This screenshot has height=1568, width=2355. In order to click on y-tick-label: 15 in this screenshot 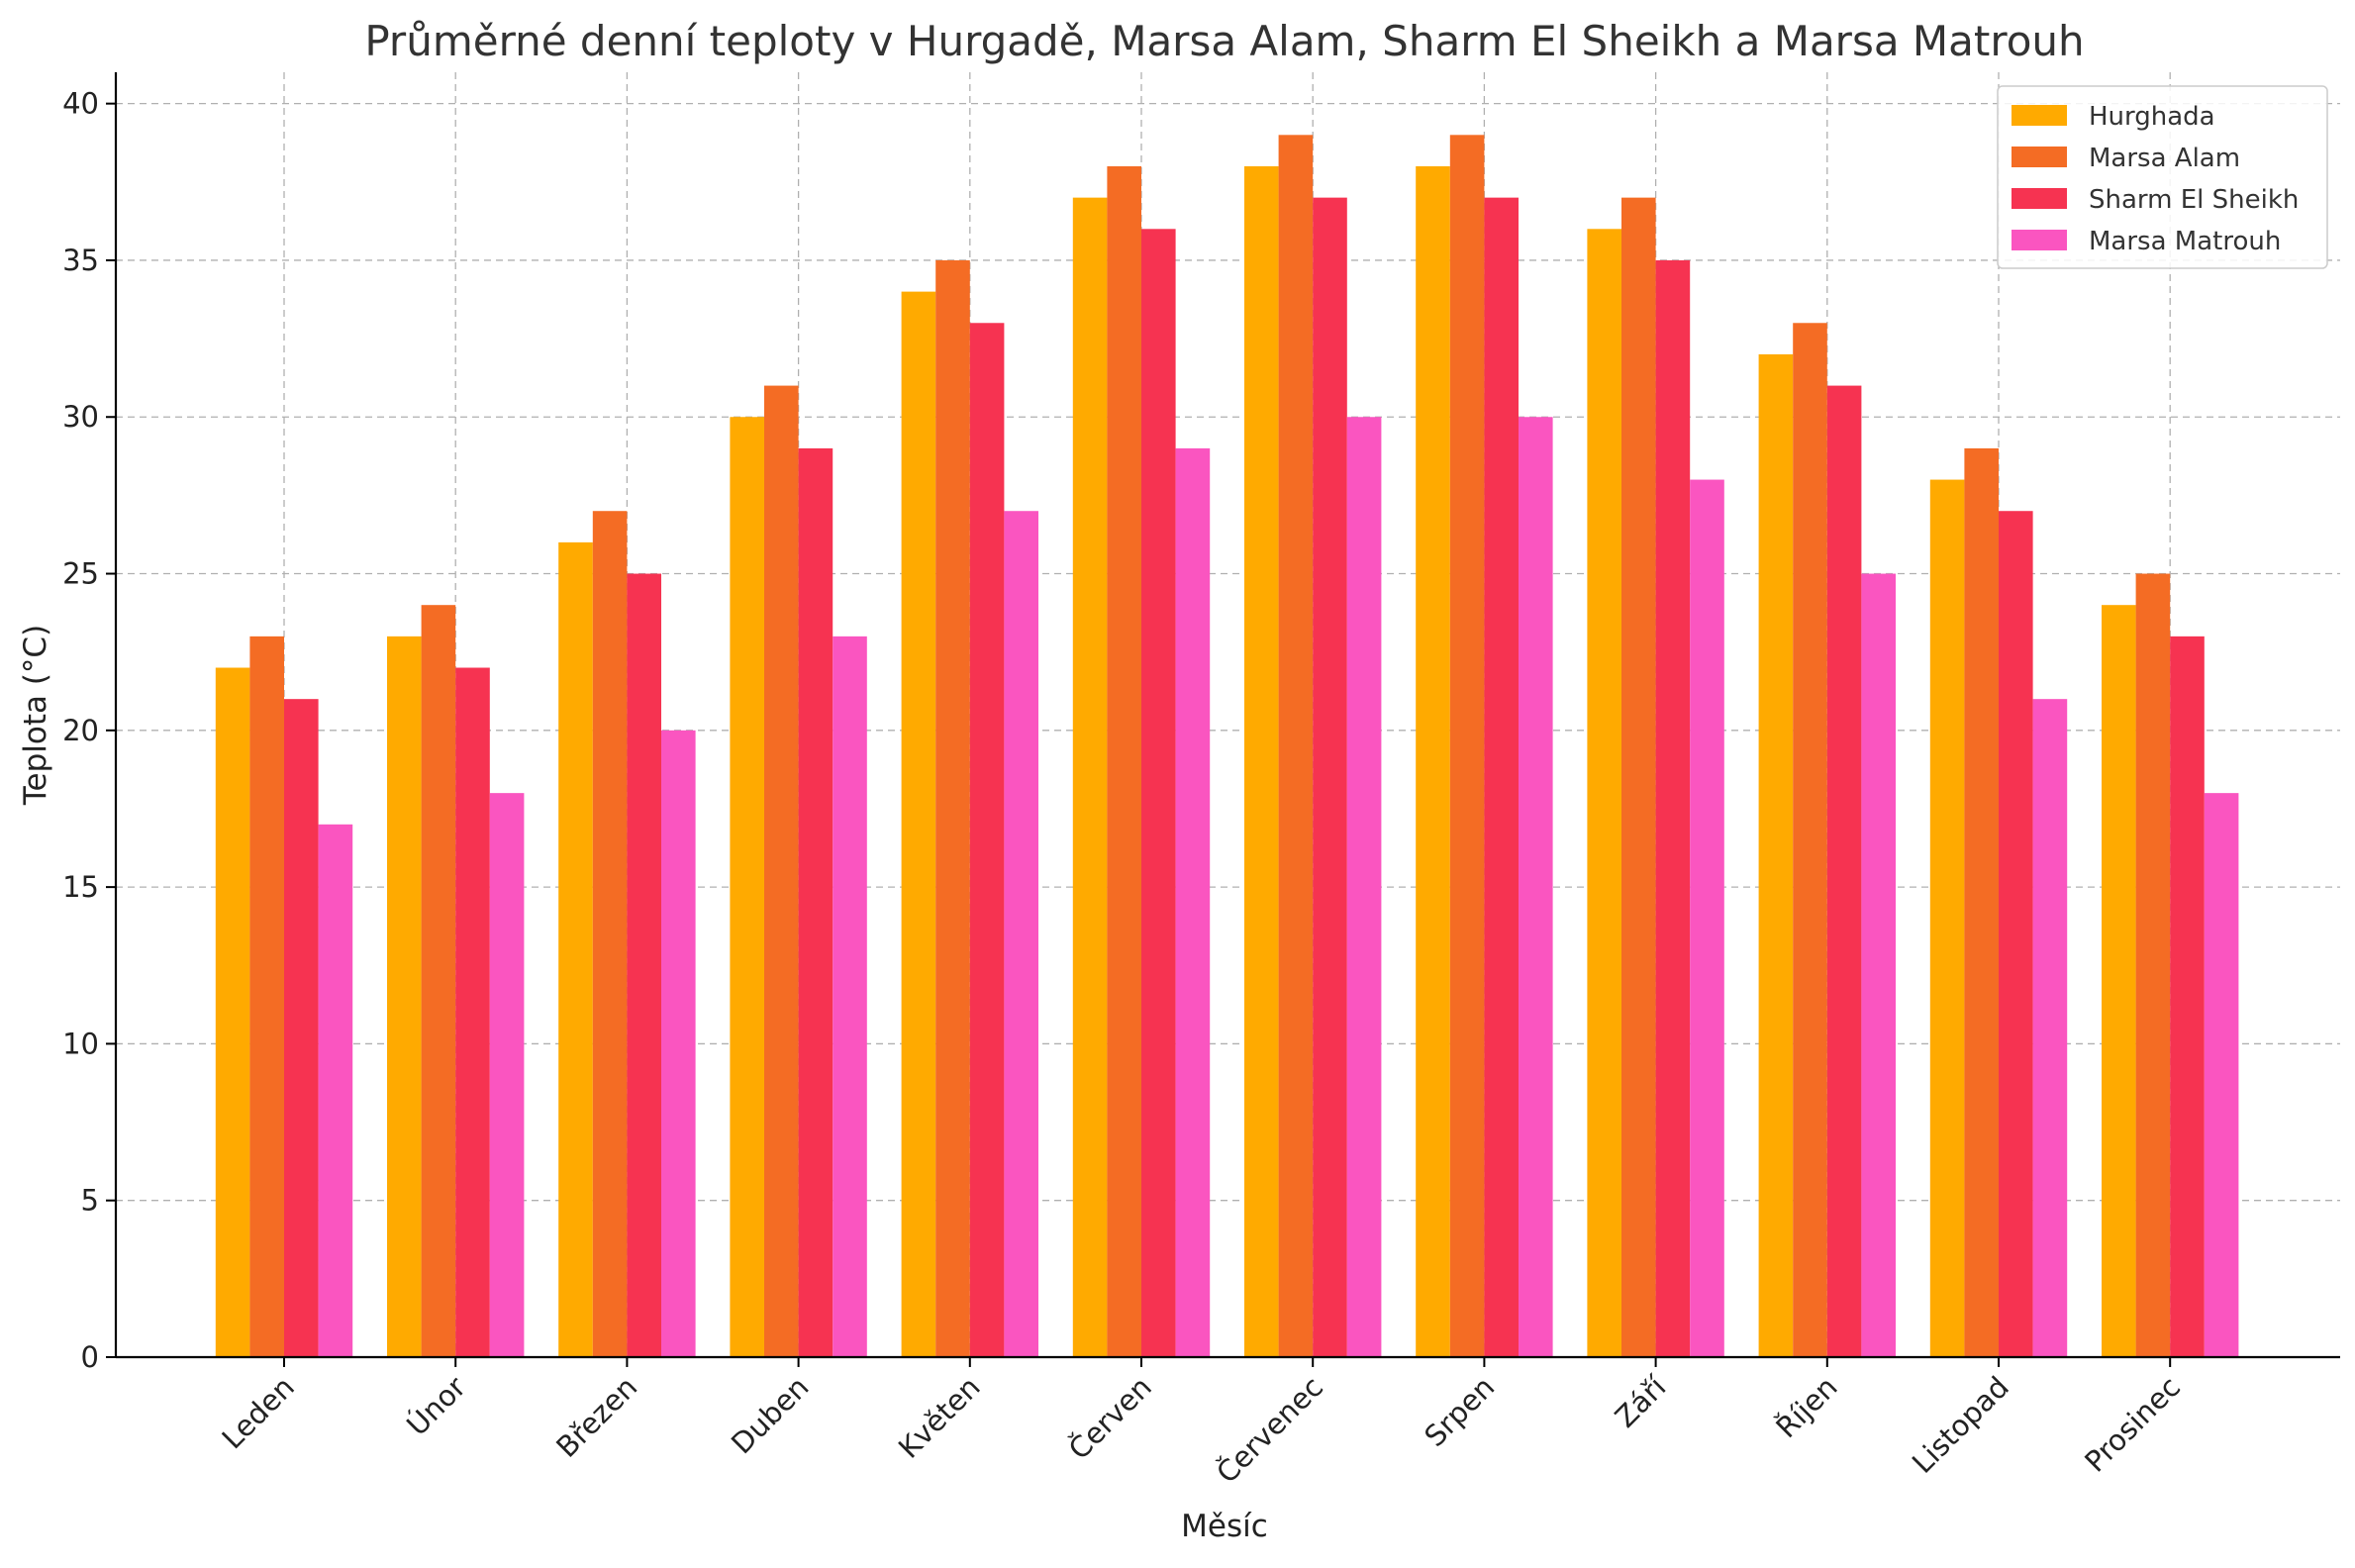, I will do `click(80, 887)`.